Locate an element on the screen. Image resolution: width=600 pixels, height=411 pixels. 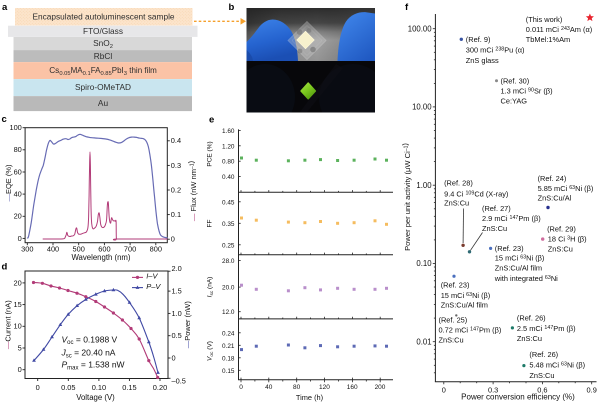
svg-text: 18 Ci 3H (β) is located at coordinates (567, 239).